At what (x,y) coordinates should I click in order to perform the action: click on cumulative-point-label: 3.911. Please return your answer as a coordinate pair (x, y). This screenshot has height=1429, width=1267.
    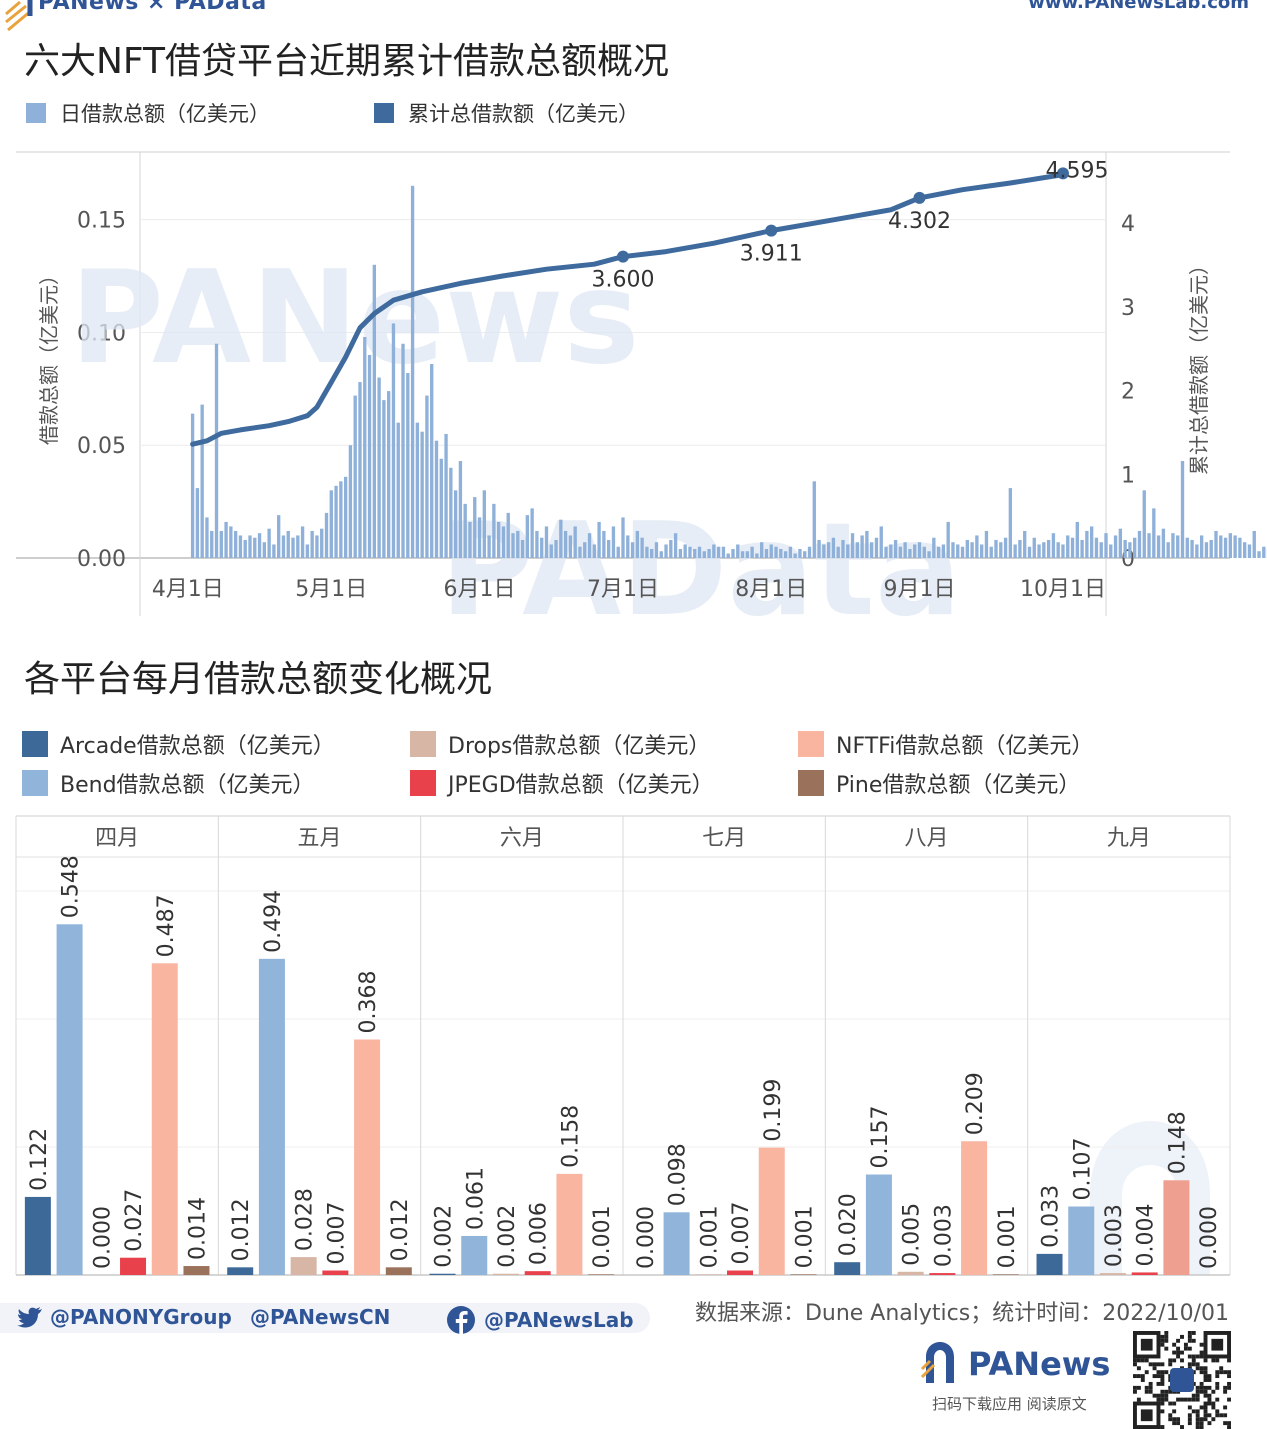
    Looking at the image, I should click on (771, 254).